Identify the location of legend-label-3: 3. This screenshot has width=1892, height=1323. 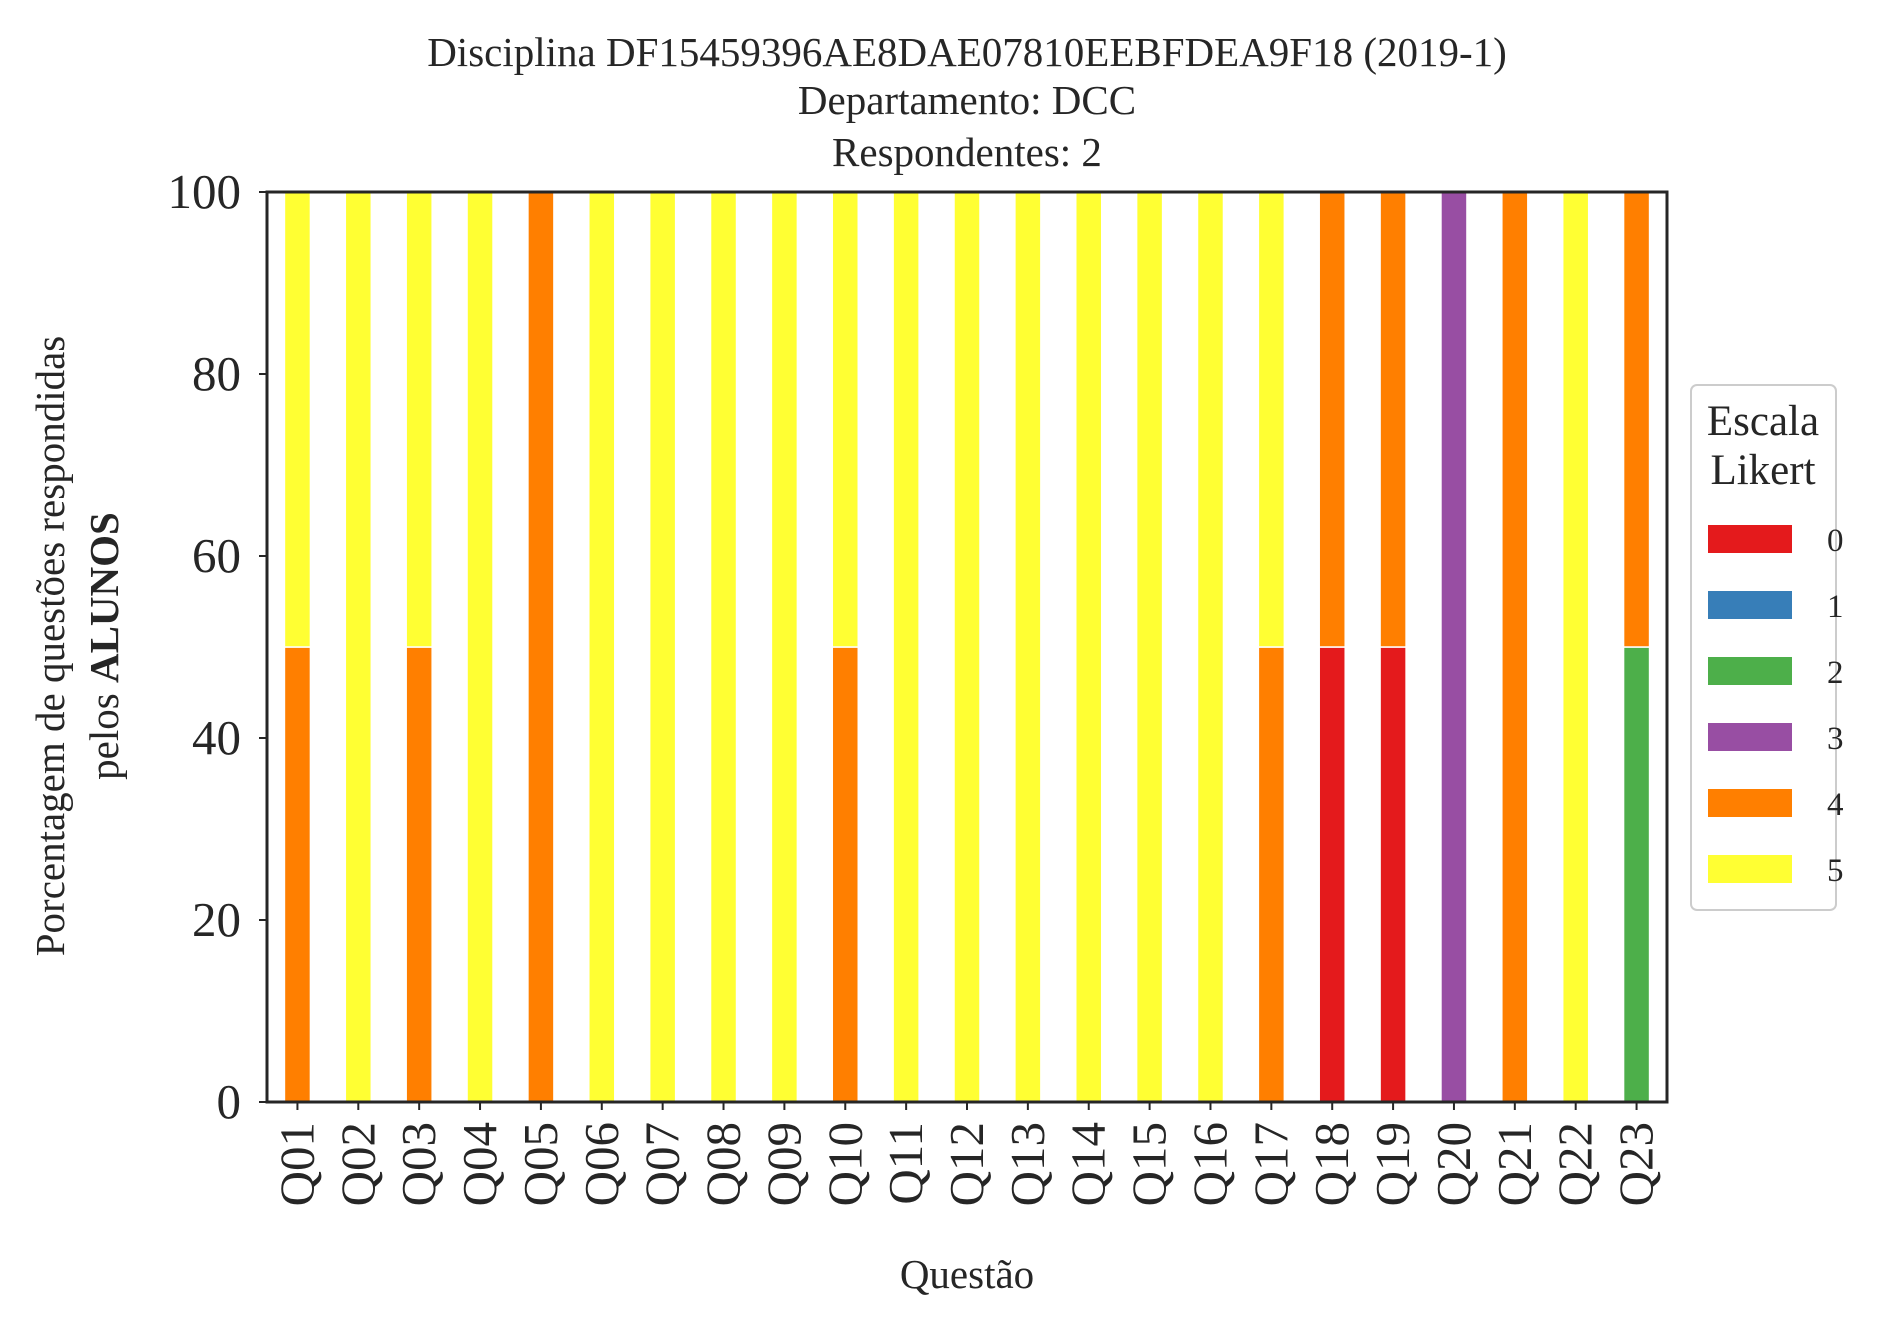
(1835, 739).